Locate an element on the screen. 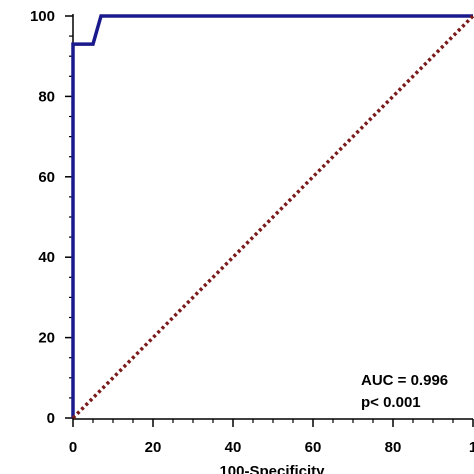  y-tick-label: 0 is located at coordinates (51, 418).